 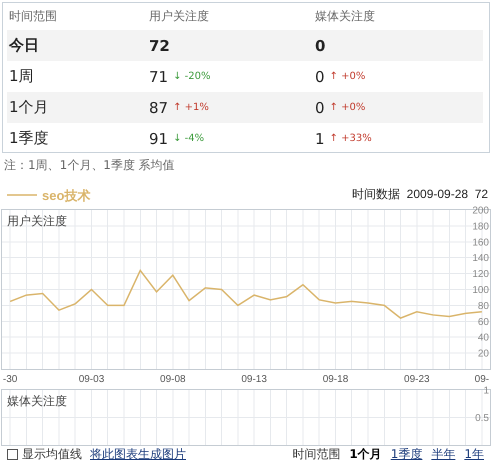 What do you see at coordinates (159, 45) in the screenshot?
I see `data-label: 72` at bounding box center [159, 45].